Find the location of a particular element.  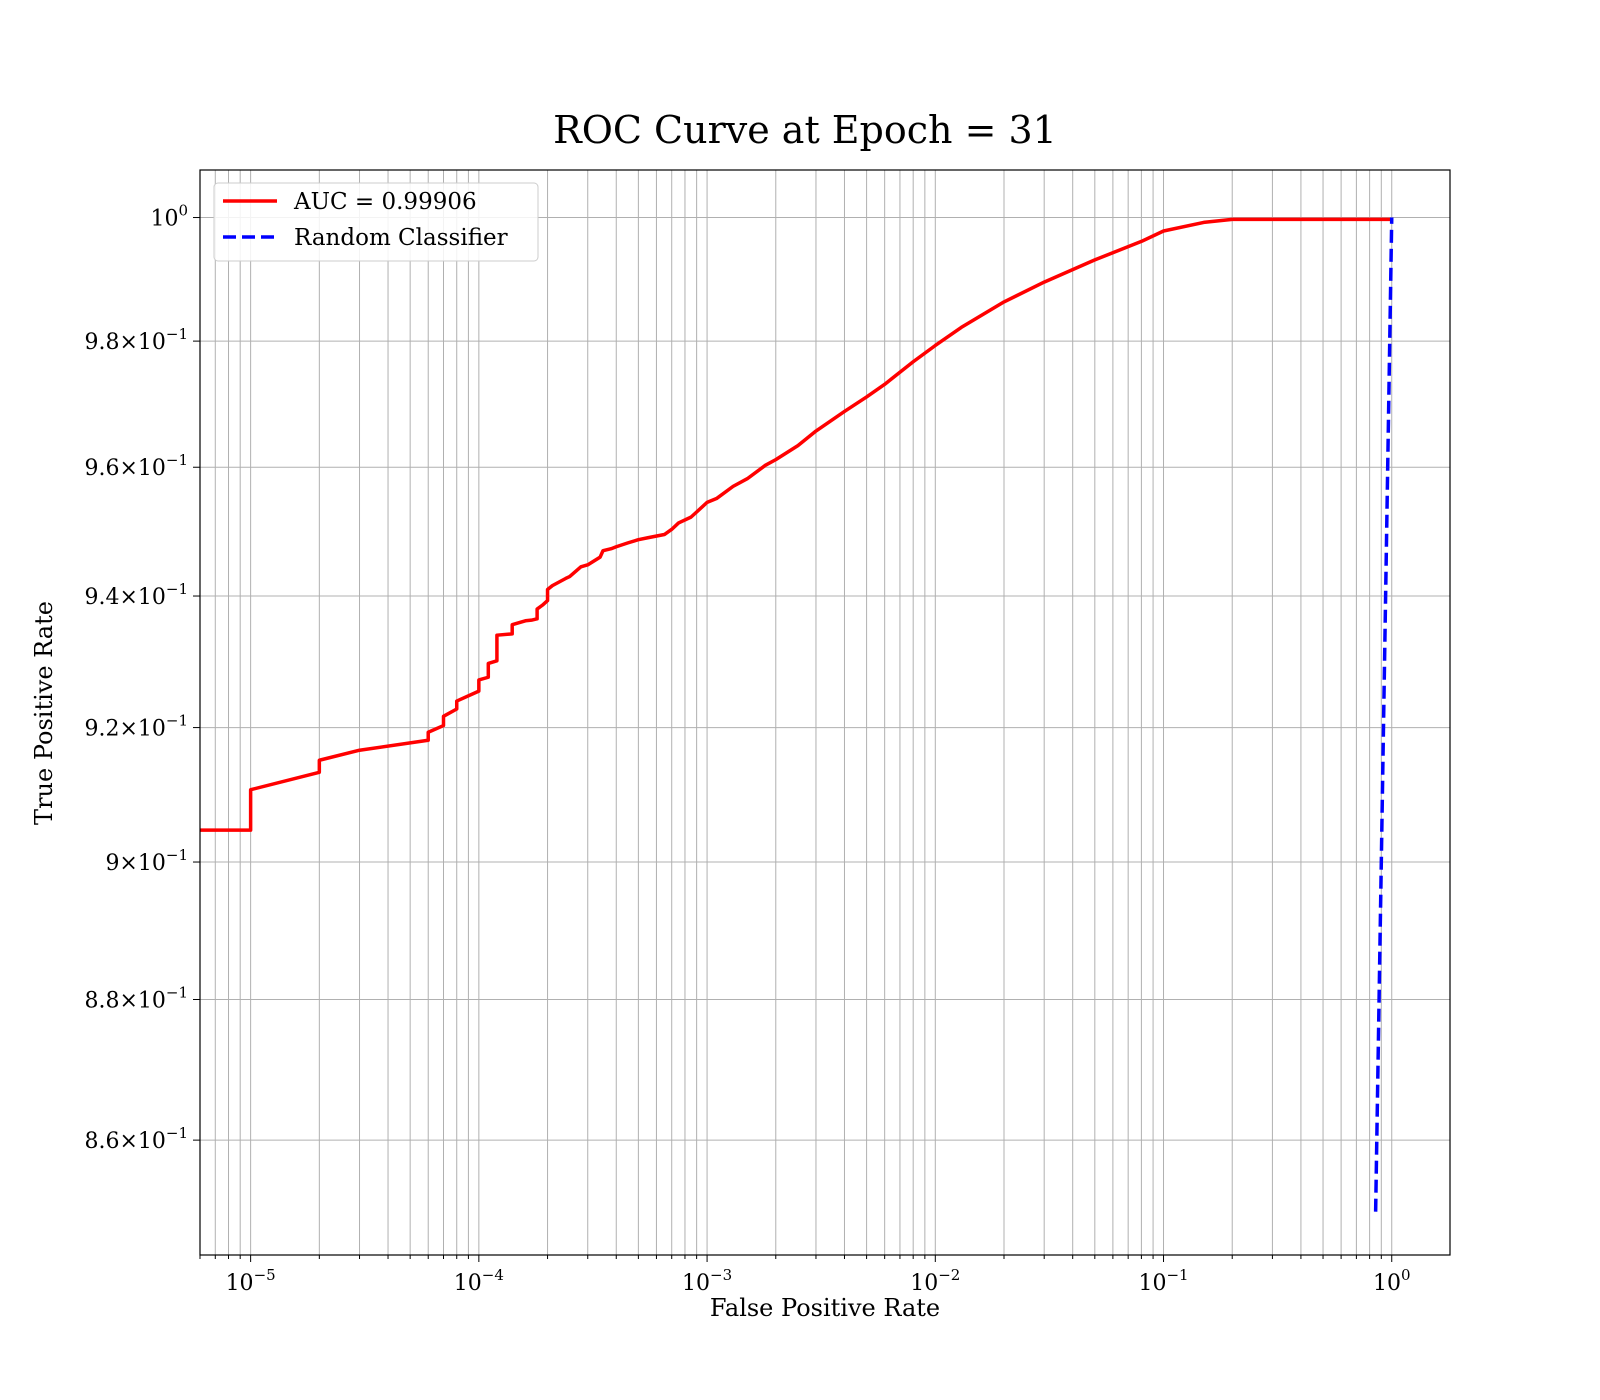

y-axis-label: True Positive Rate is located at coordinates (44, 713).